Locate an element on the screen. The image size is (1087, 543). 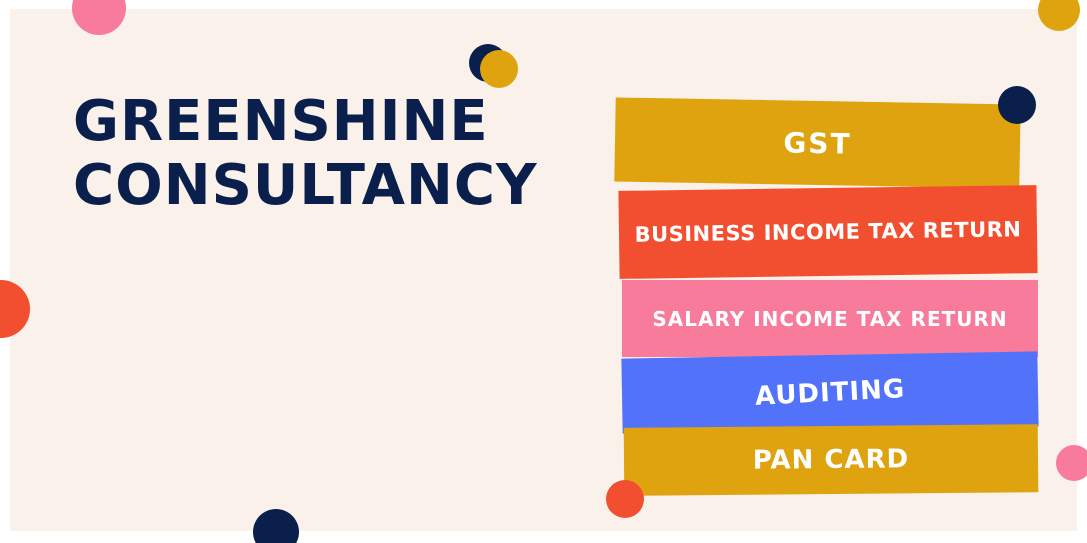
service-band-auditing: AUDITING is located at coordinates (830, 392).